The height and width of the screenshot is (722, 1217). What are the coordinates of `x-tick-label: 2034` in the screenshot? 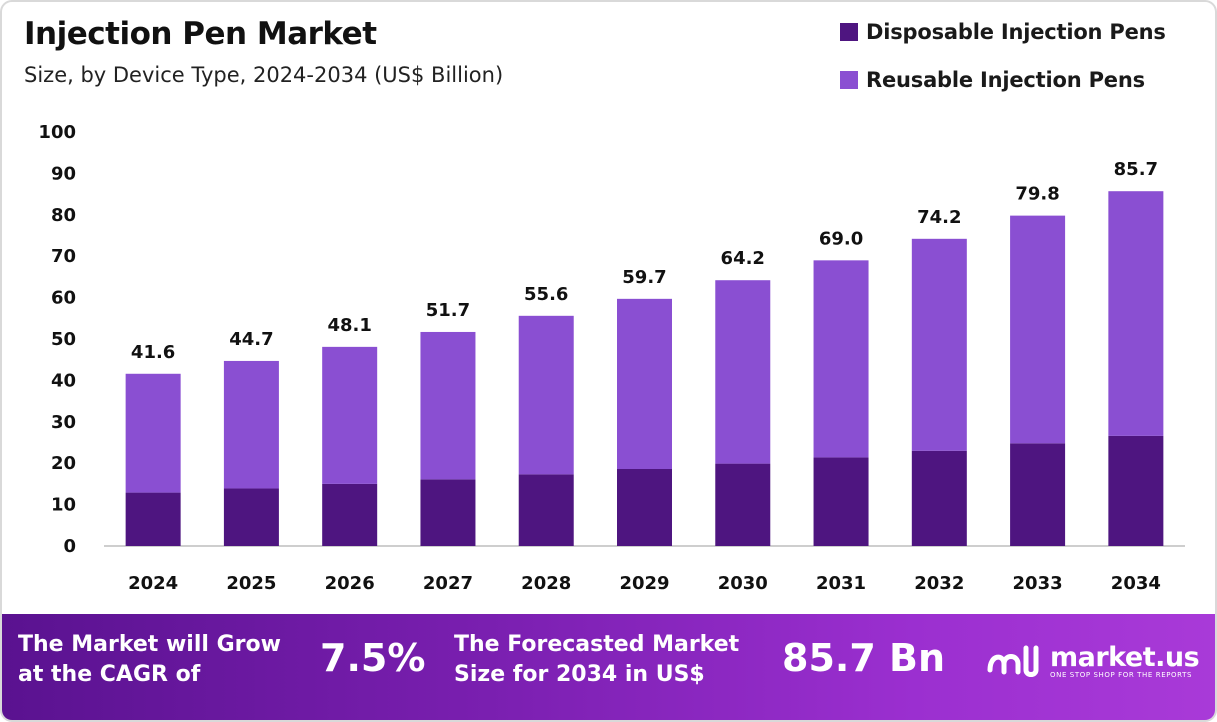 It's located at (1136, 583).